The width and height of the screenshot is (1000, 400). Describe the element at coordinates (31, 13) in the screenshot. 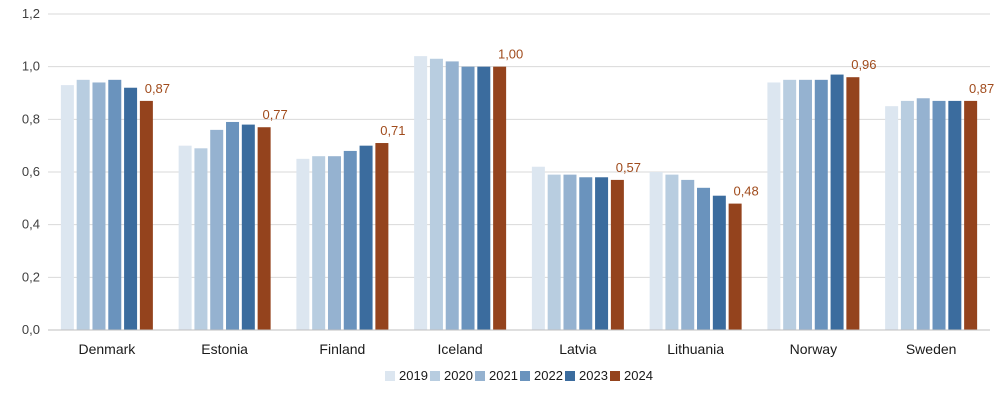

I see `y-tick-label: 1,2` at that location.